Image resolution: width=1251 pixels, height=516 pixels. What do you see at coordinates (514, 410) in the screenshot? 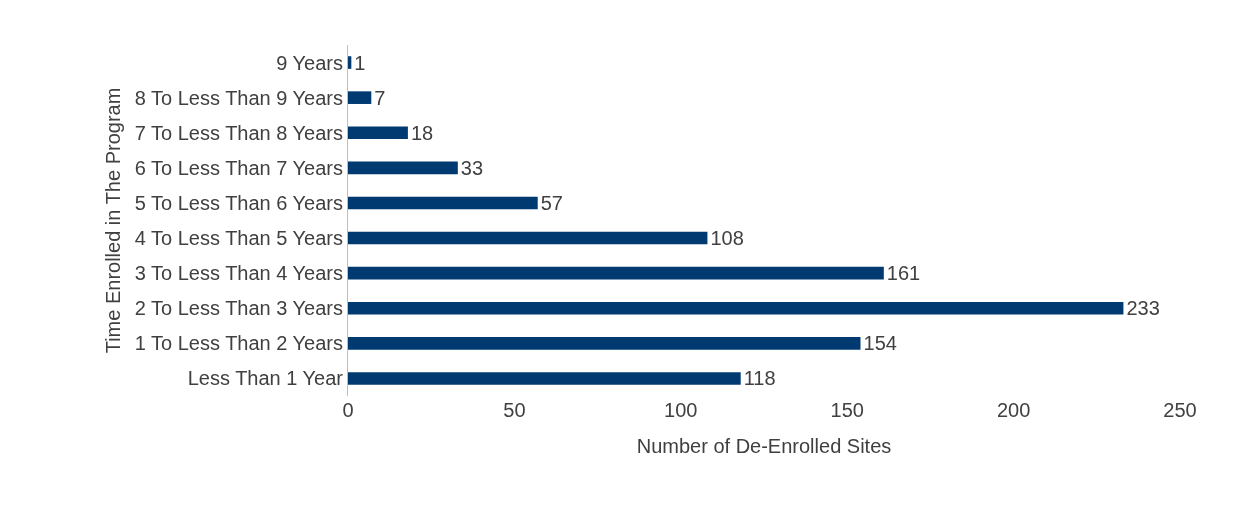
I see `x-tick-label: 50` at bounding box center [514, 410].